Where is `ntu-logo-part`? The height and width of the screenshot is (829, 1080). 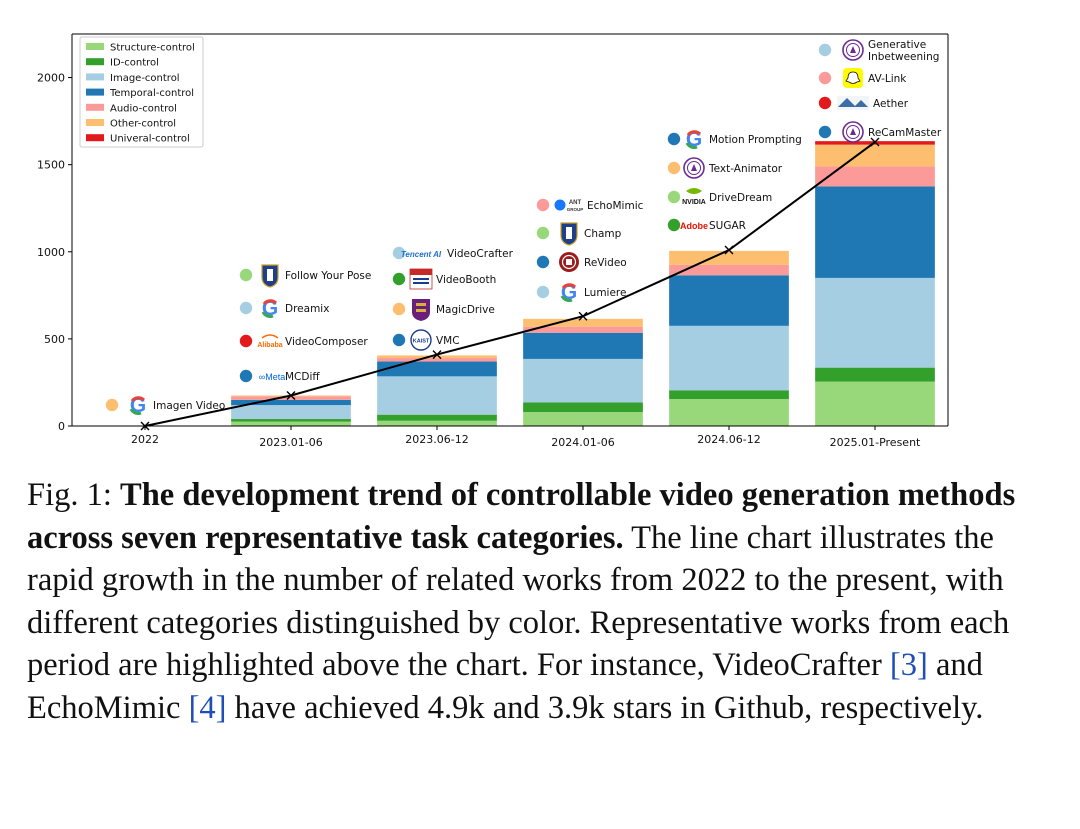 ntu-logo-part is located at coordinates (421, 279).